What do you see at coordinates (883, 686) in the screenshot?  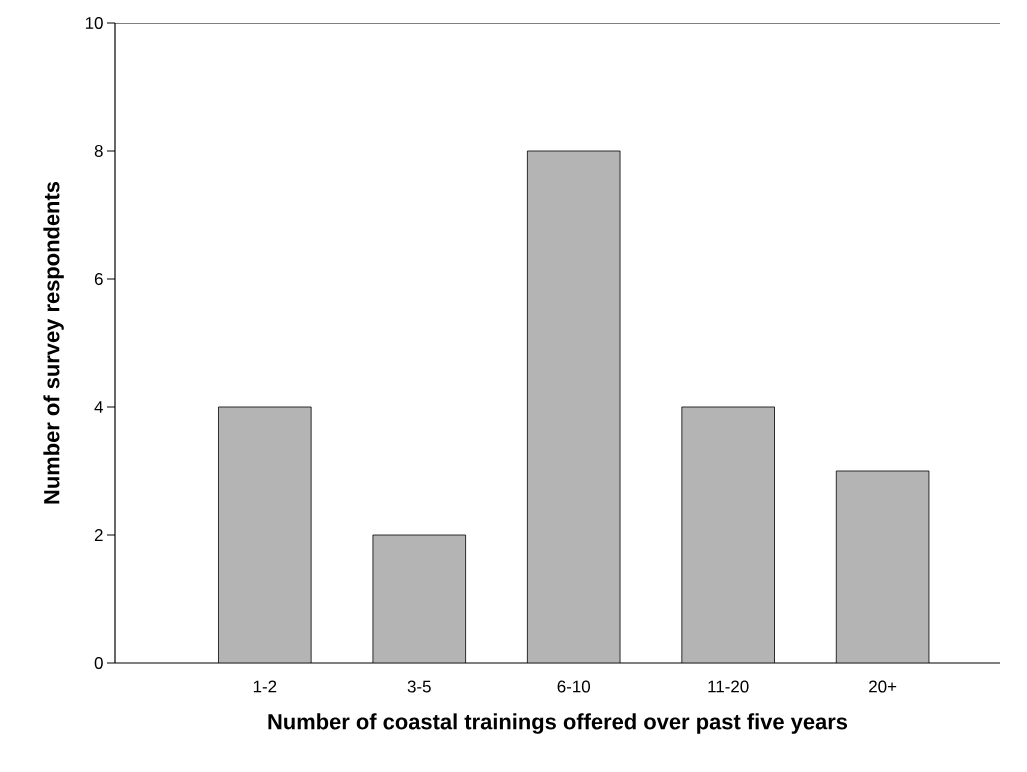 I see `x-tick-label: 20+` at bounding box center [883, 686].